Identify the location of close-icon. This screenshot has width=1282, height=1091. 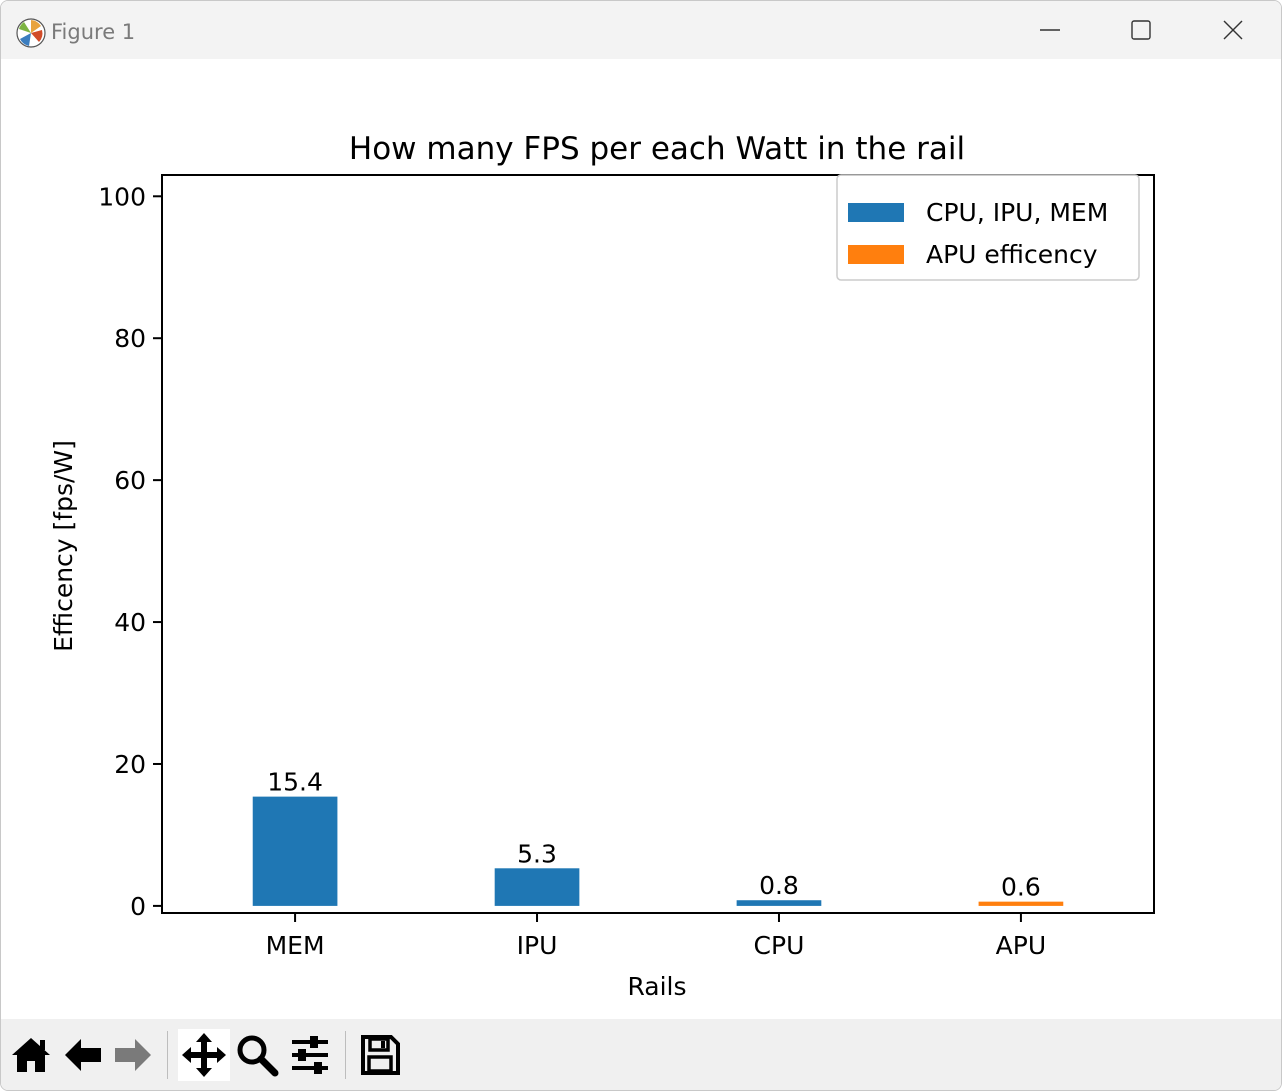
(1233, 30).